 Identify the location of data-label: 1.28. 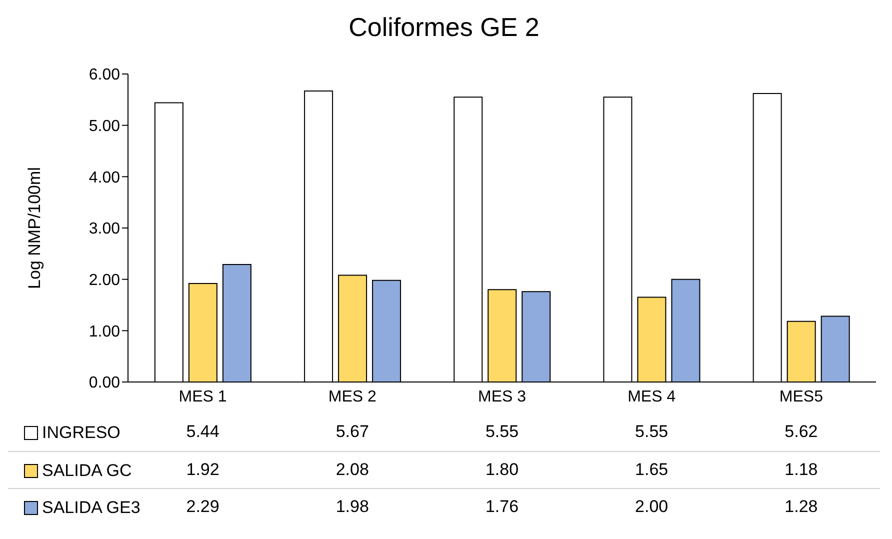
(801, 507).